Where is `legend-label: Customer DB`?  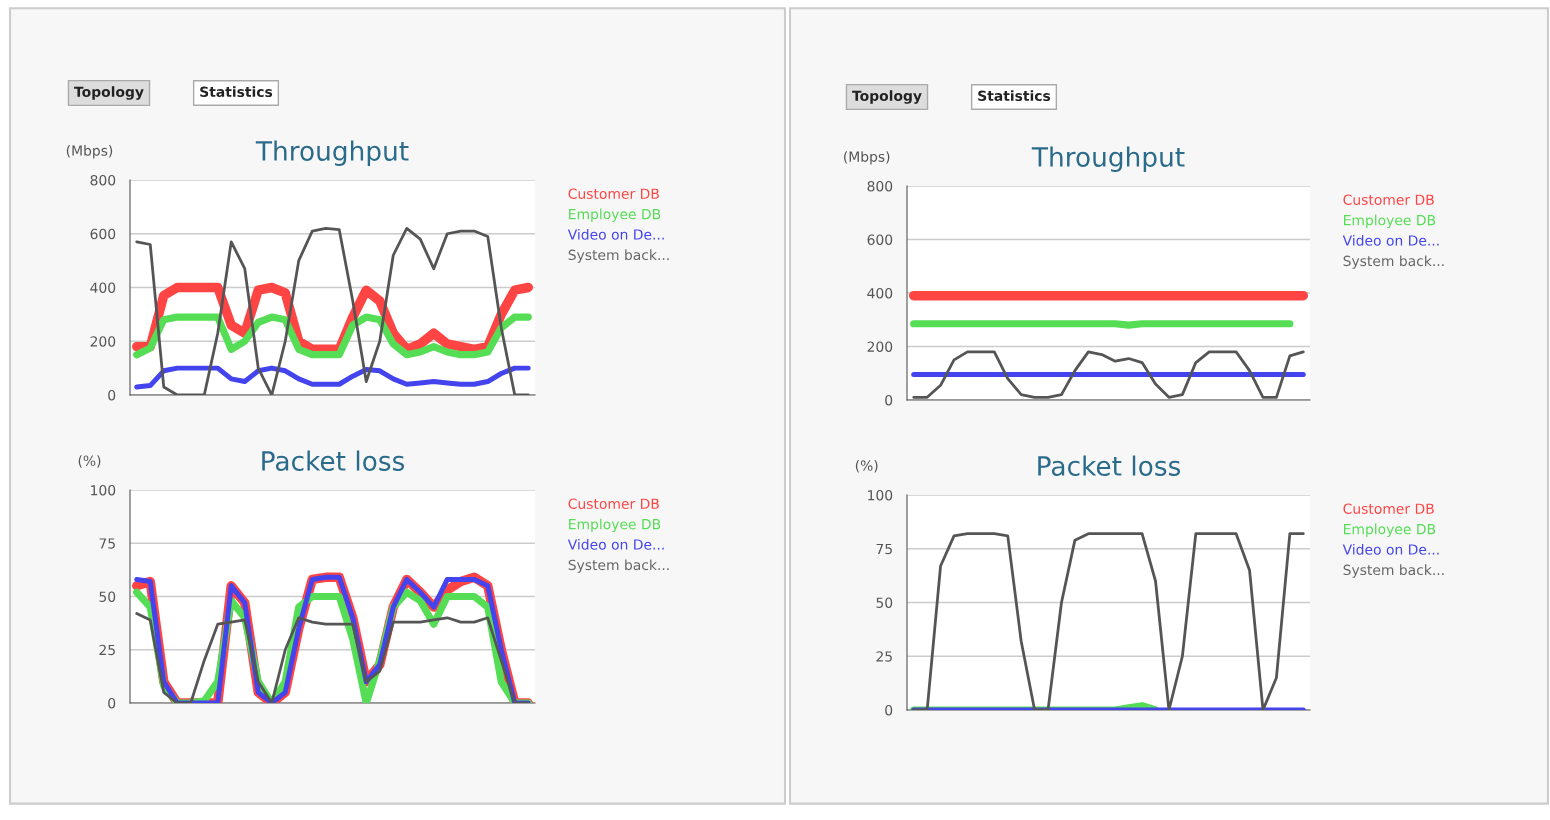 legend-label: Customer DB is located at coordinates (1388, 508).